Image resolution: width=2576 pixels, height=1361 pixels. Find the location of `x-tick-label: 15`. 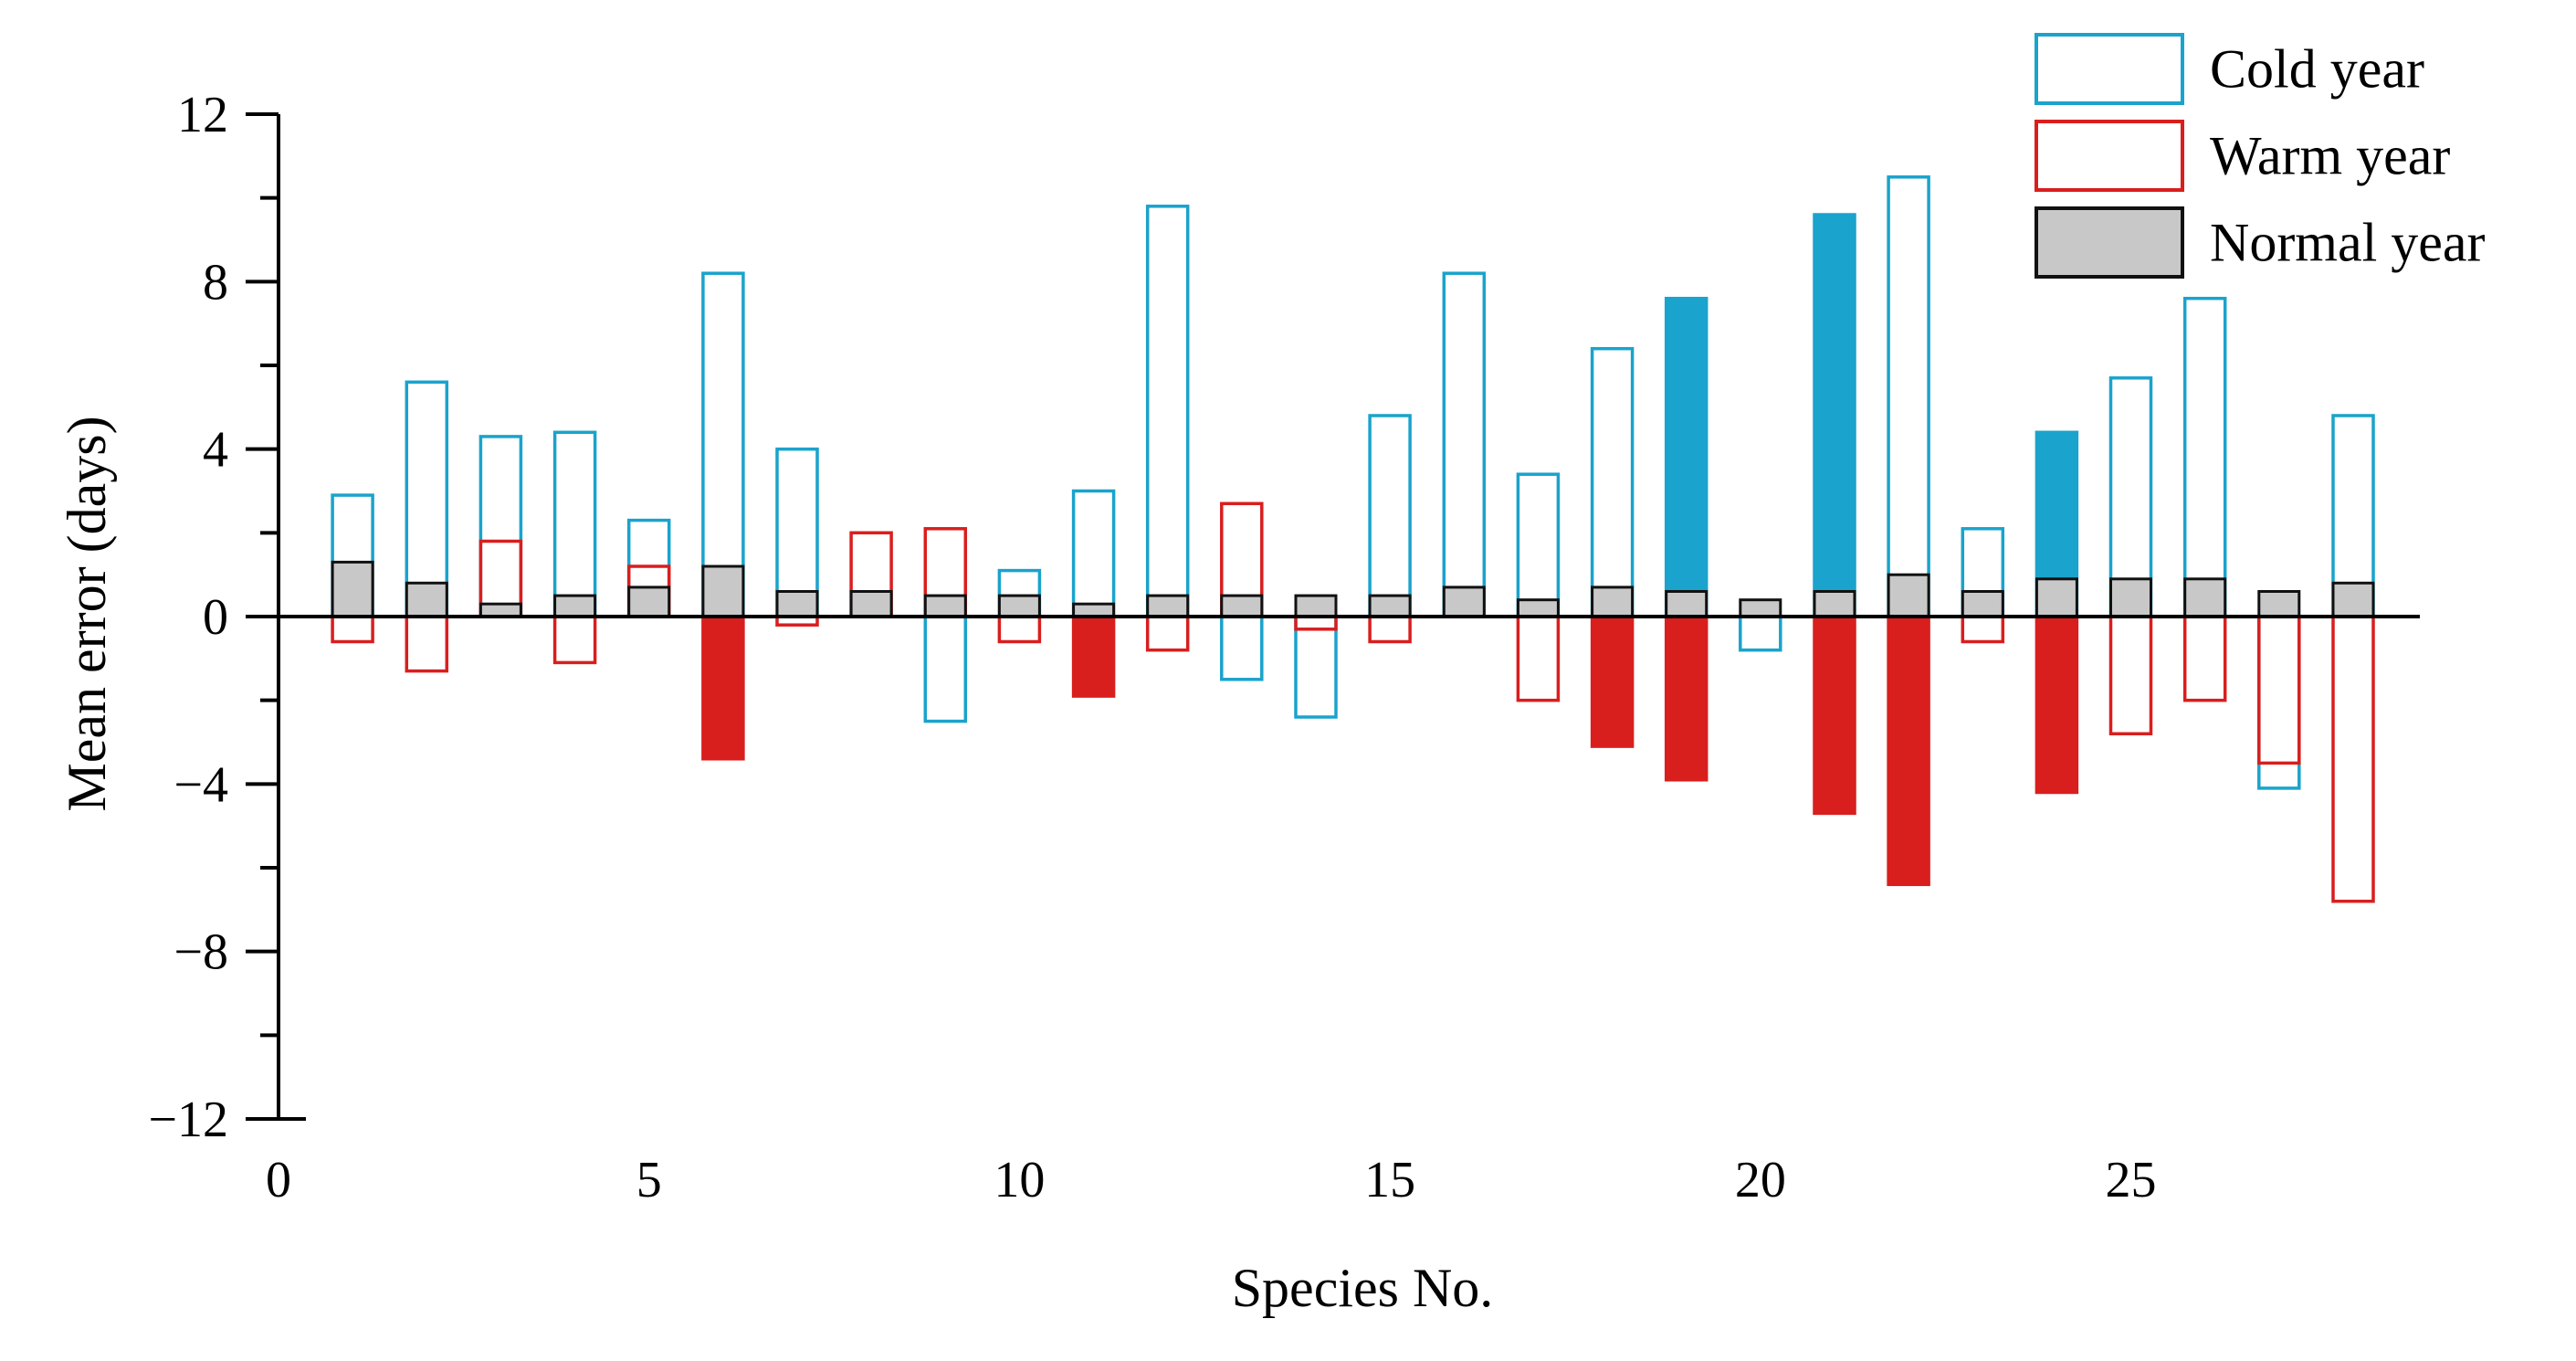

x-tick-label: 15 is located at coordinates (1389, 1180).